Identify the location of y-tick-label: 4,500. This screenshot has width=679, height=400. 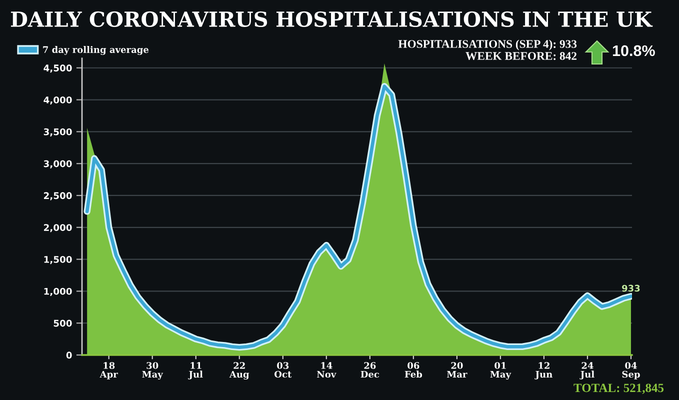
(58, 68).